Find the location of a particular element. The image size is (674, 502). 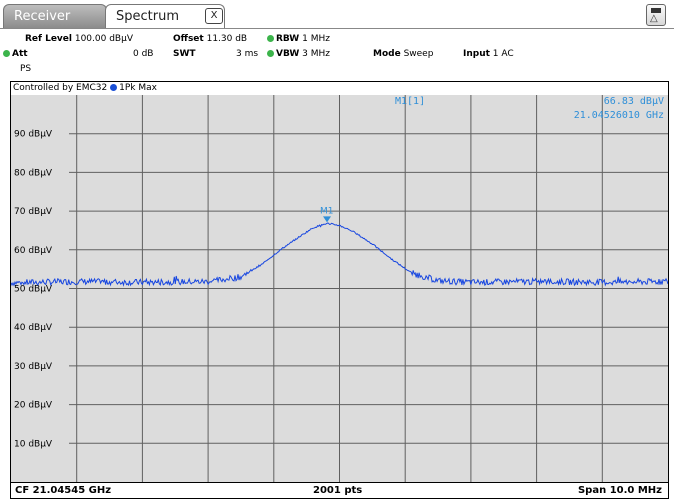

vbw-indicator-icon is located at coordinates (270, 53).